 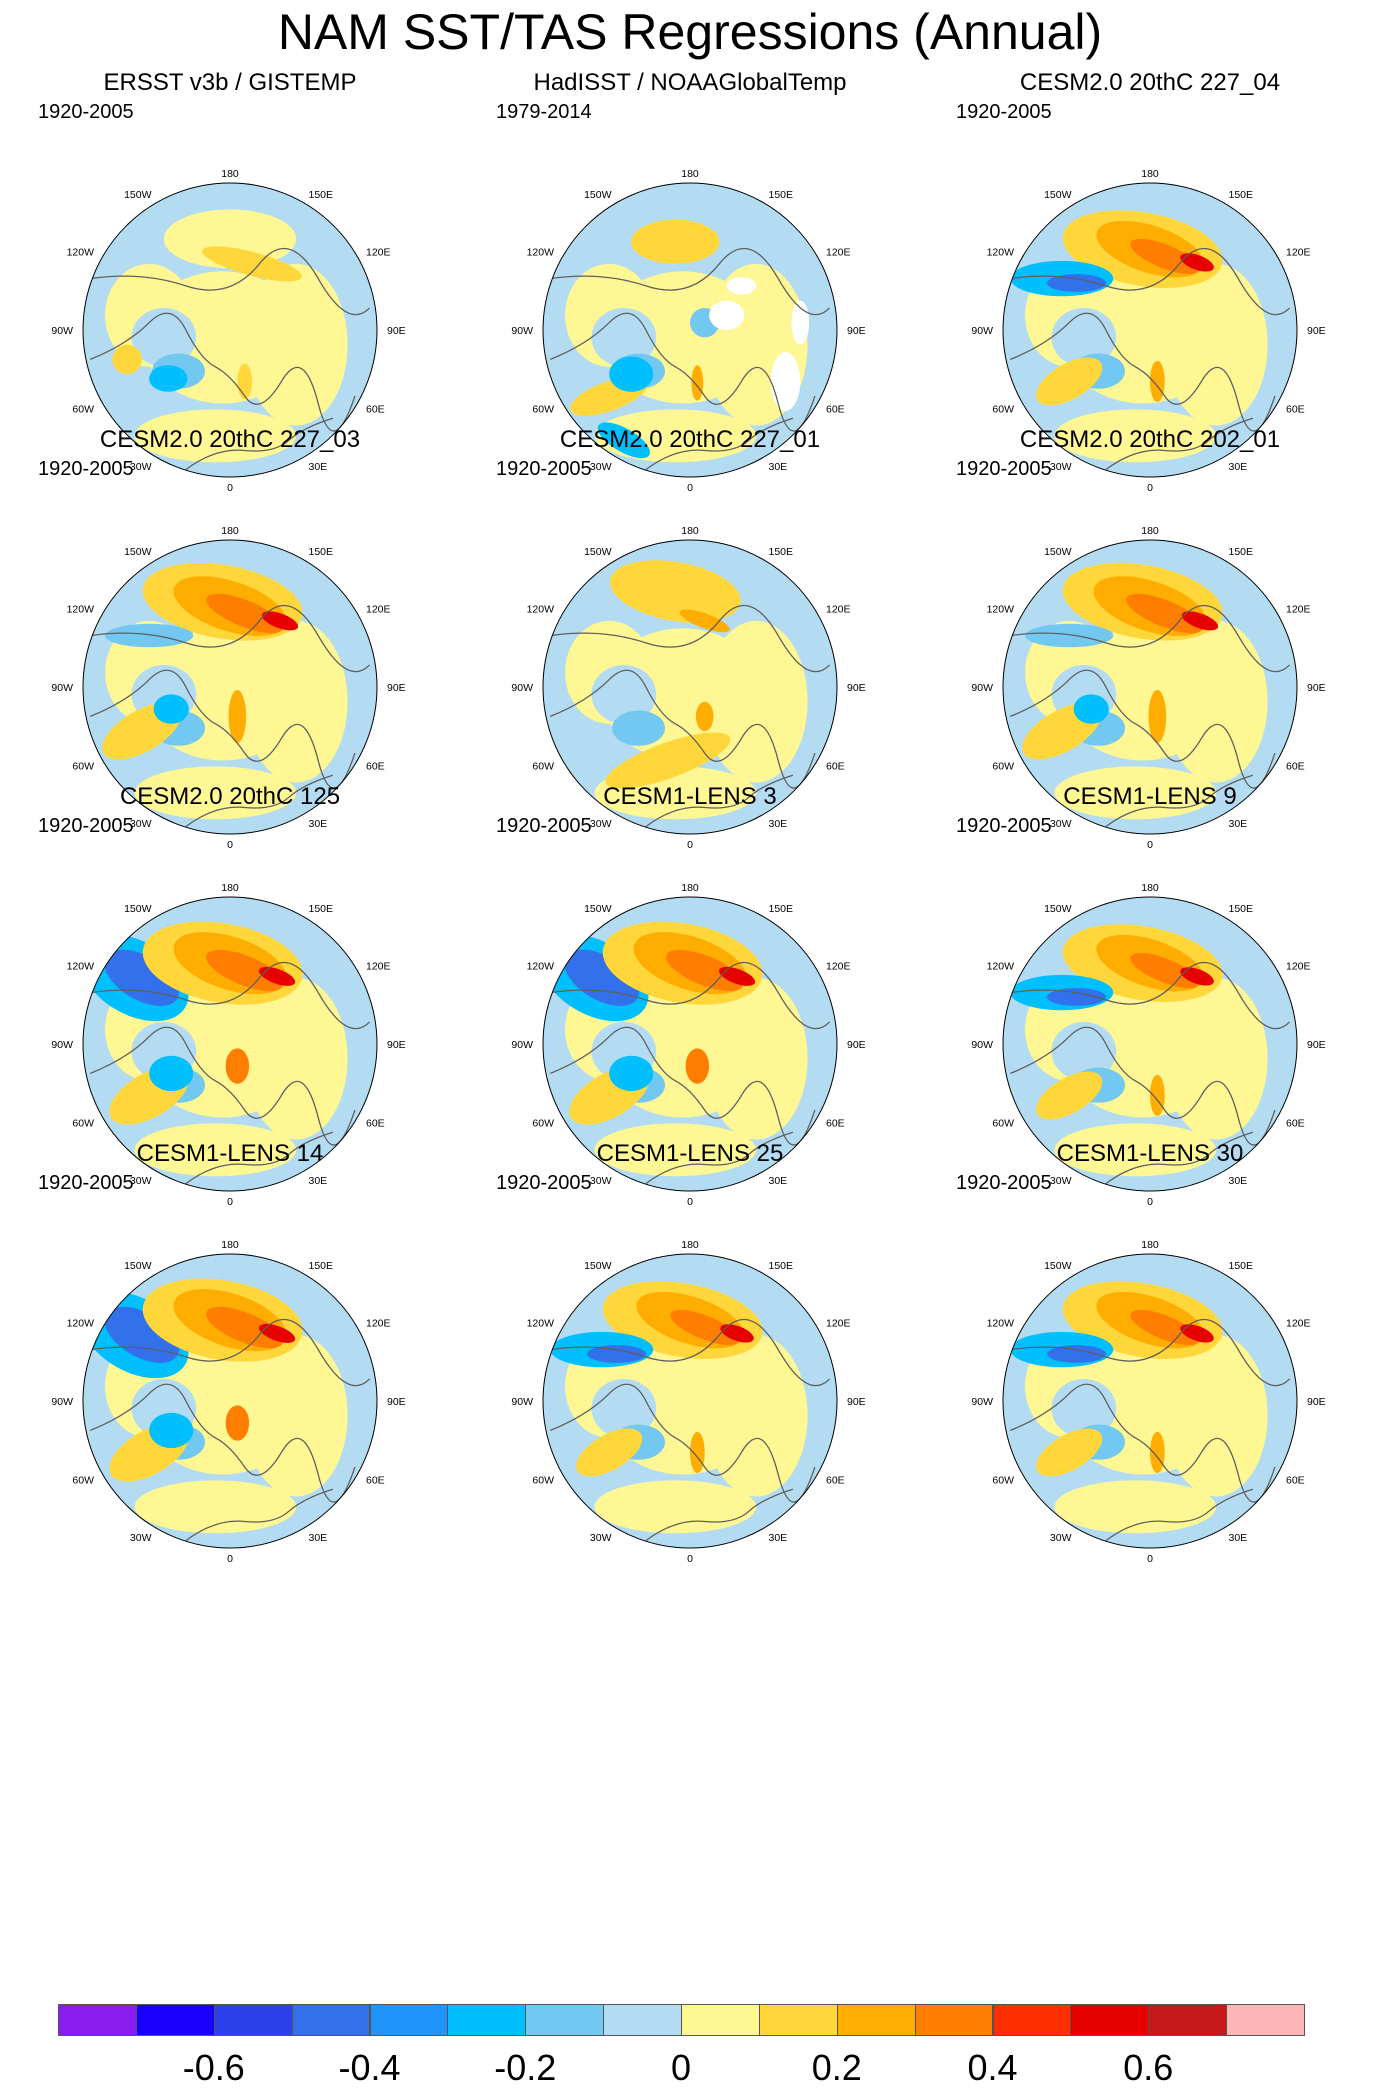 I want to click on panel-title: CESM2.0 20thC 227_04, so click(x=1150, y=82).